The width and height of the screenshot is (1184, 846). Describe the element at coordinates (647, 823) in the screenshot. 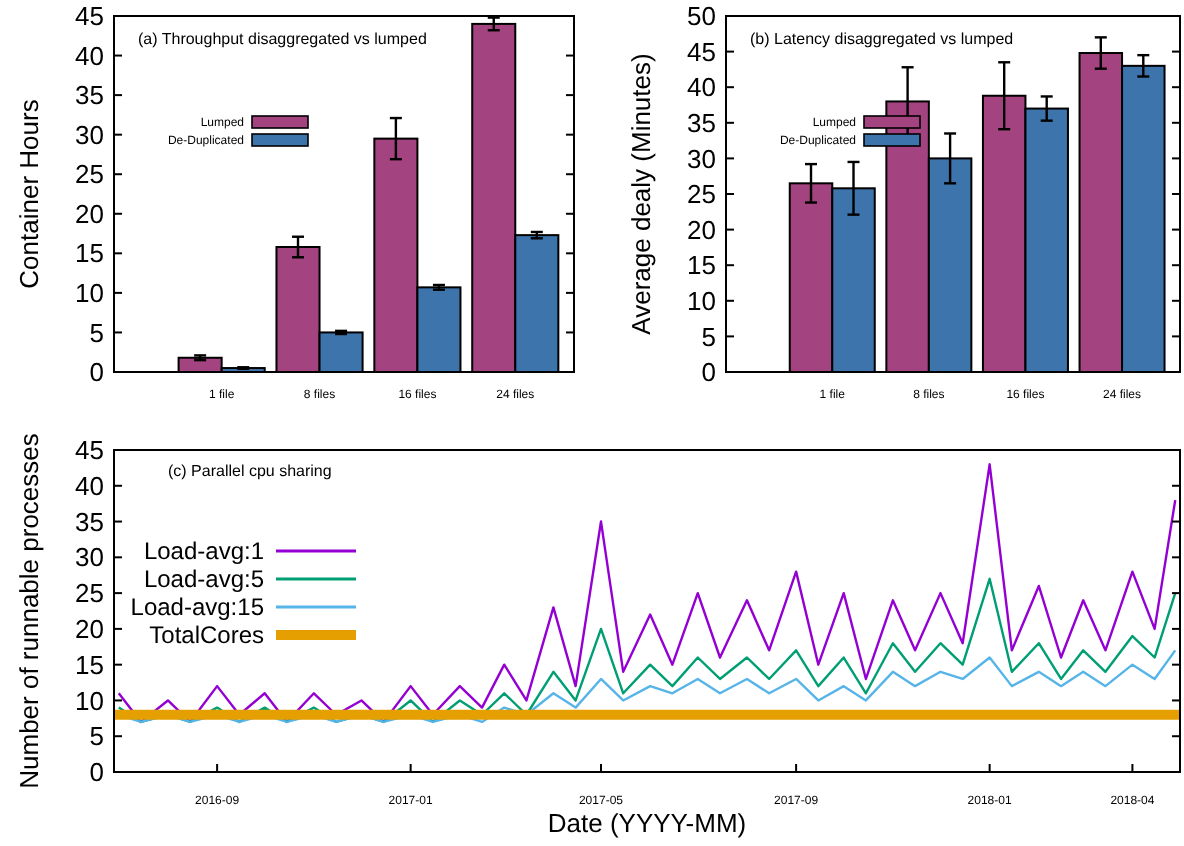

I see `x-axis-title: Date (YYYY-MM)` at that location.